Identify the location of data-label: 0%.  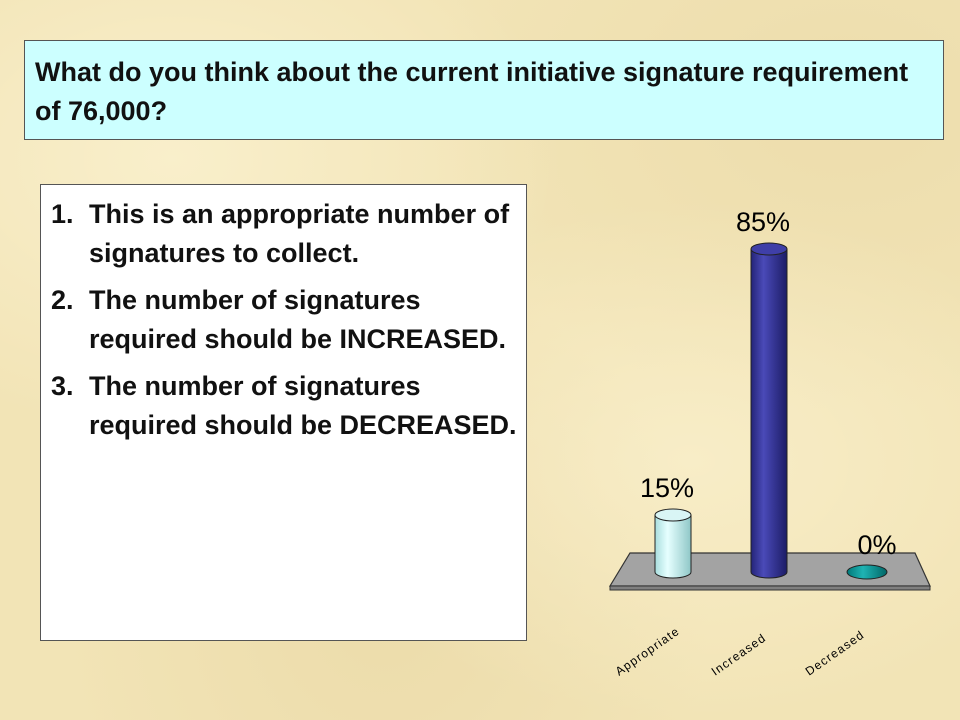
(876, 545).